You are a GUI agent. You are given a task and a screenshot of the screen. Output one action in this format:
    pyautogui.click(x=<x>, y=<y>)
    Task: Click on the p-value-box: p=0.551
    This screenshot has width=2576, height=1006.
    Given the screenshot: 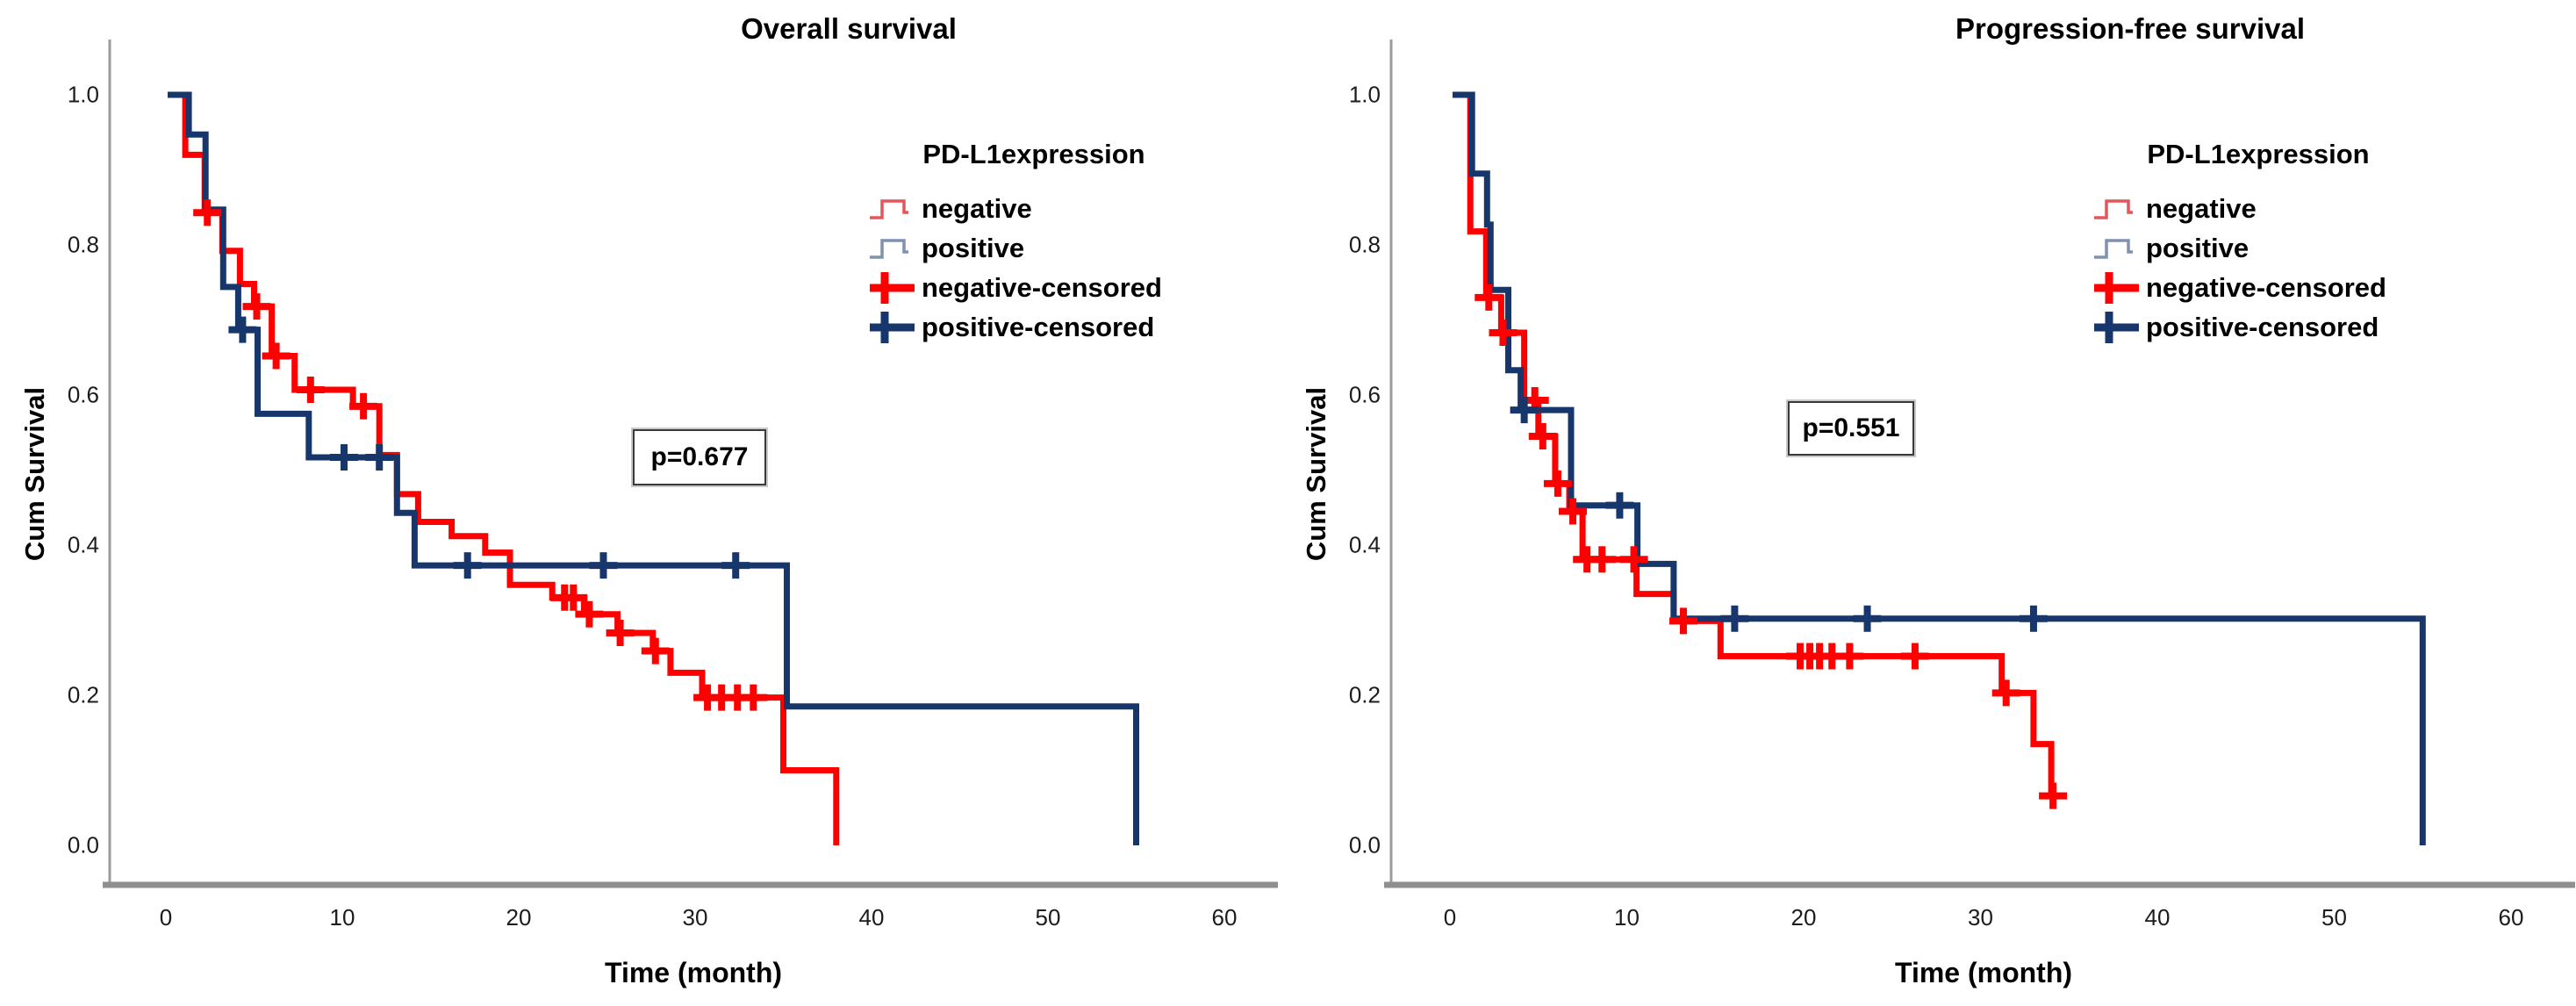 What is the action you would take?
    pyautogui.click(x=1851, y=428)
    